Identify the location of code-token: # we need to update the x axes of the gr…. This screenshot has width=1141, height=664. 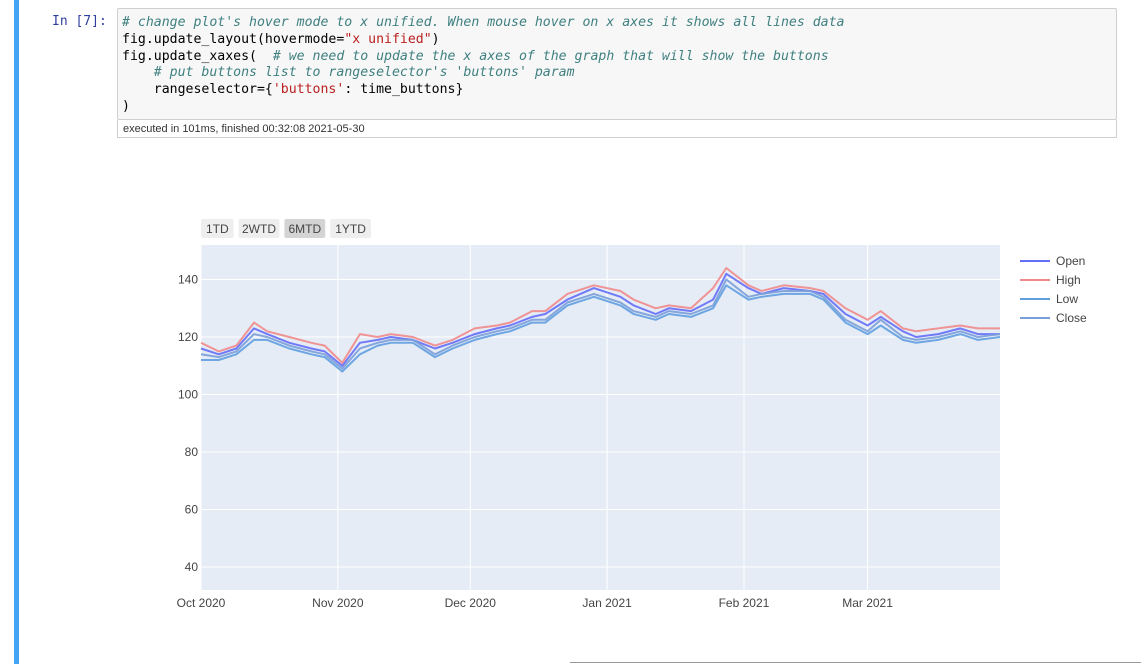
(550, 56).